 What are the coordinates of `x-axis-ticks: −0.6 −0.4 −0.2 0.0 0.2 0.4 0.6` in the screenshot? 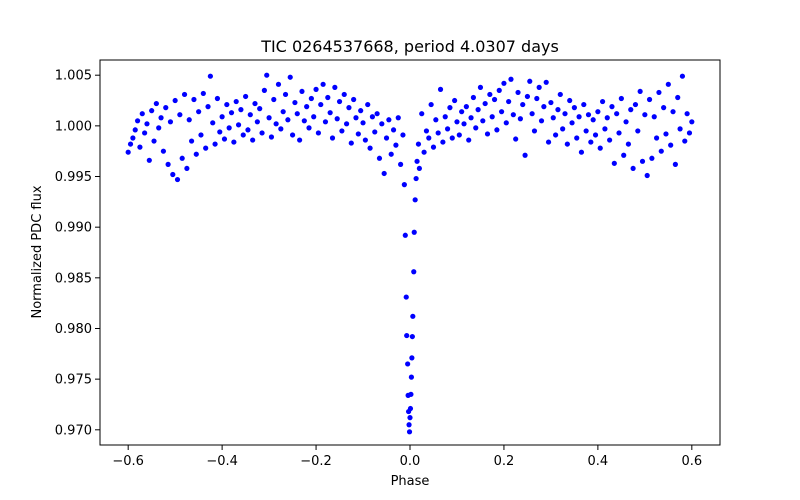 It's located at (407, 457).